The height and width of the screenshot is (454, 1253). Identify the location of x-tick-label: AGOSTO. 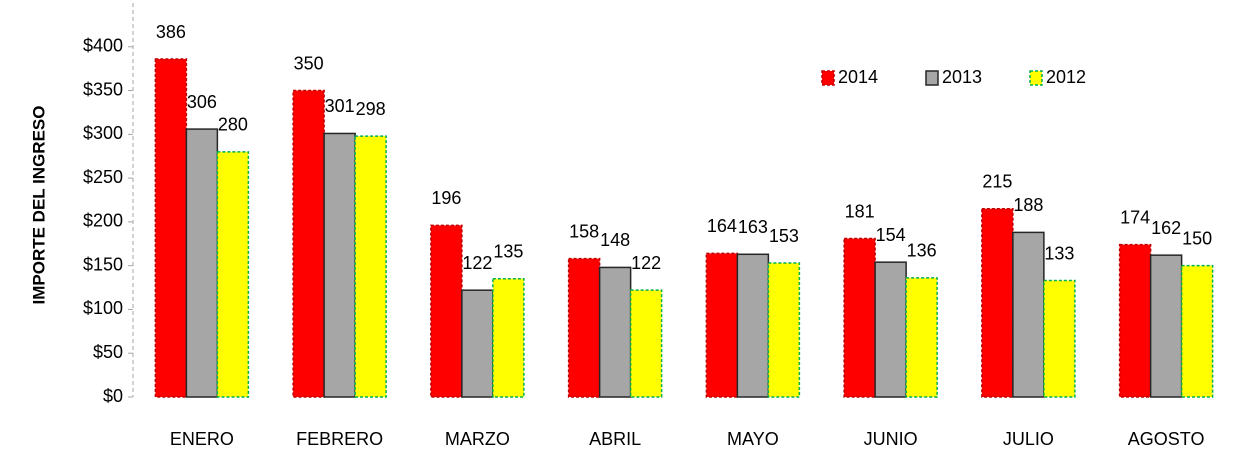
(1166, 439).